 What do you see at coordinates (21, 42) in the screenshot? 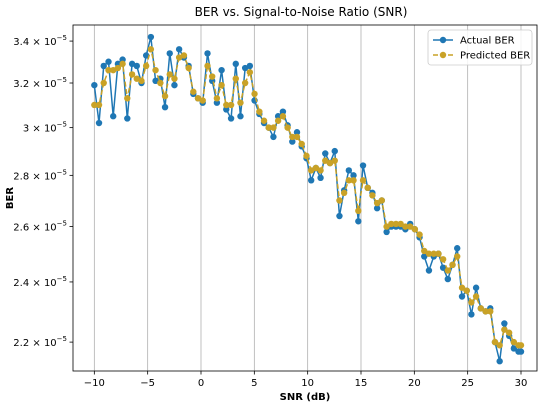
I see `y-tick-mantissa: 3.4` at bounding box center [21, 42].